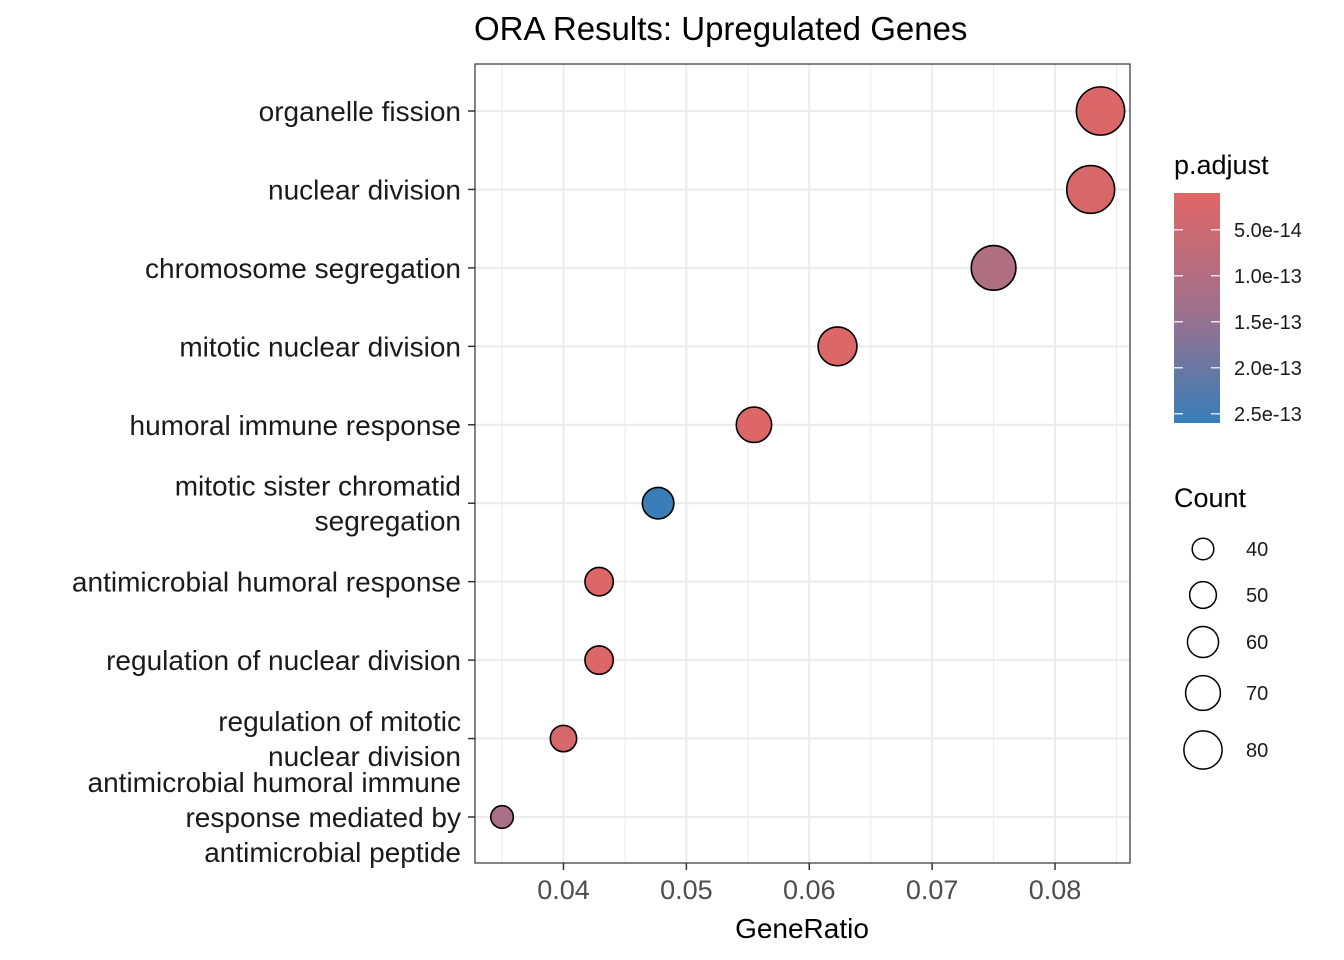 The image size is (1344, 960). What do you see at coordinates (318, 486) in the screenshot?
I see `y-category-label: mitotic sister chromatid` at bounding box center [318, 486].